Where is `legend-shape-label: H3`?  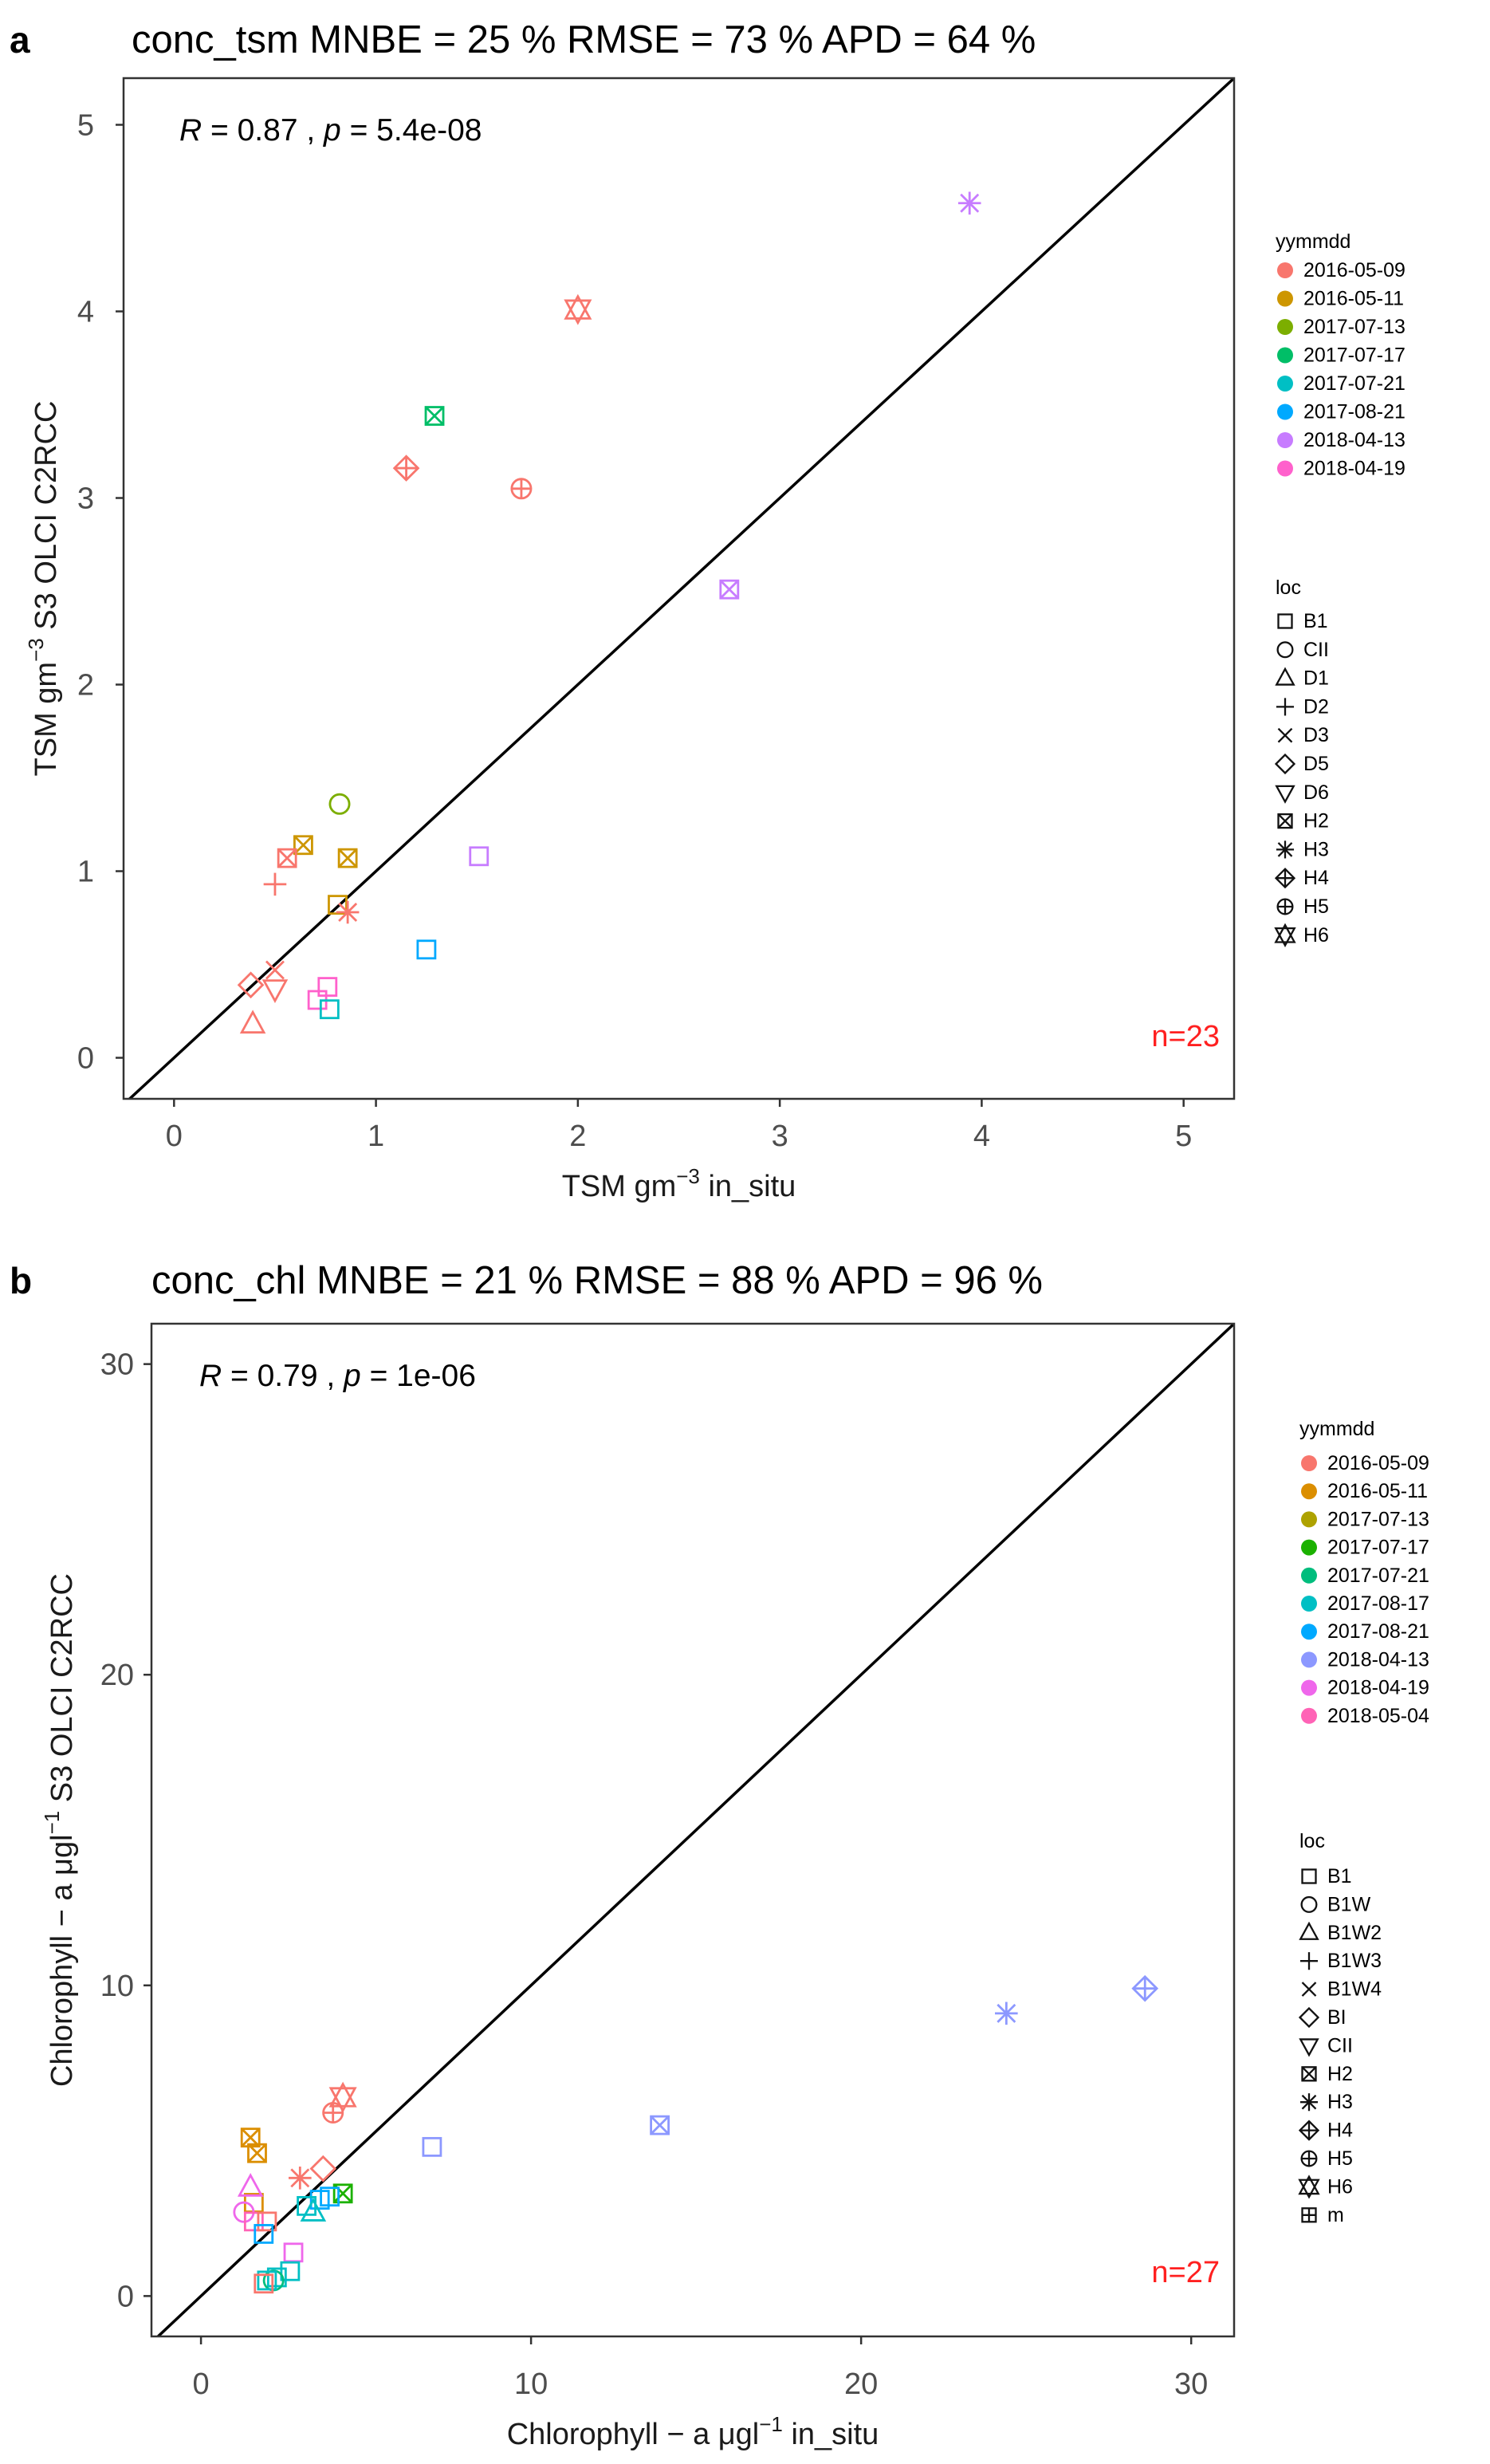 legend-shape-label: H3 is located at coordinates (1316, 849).